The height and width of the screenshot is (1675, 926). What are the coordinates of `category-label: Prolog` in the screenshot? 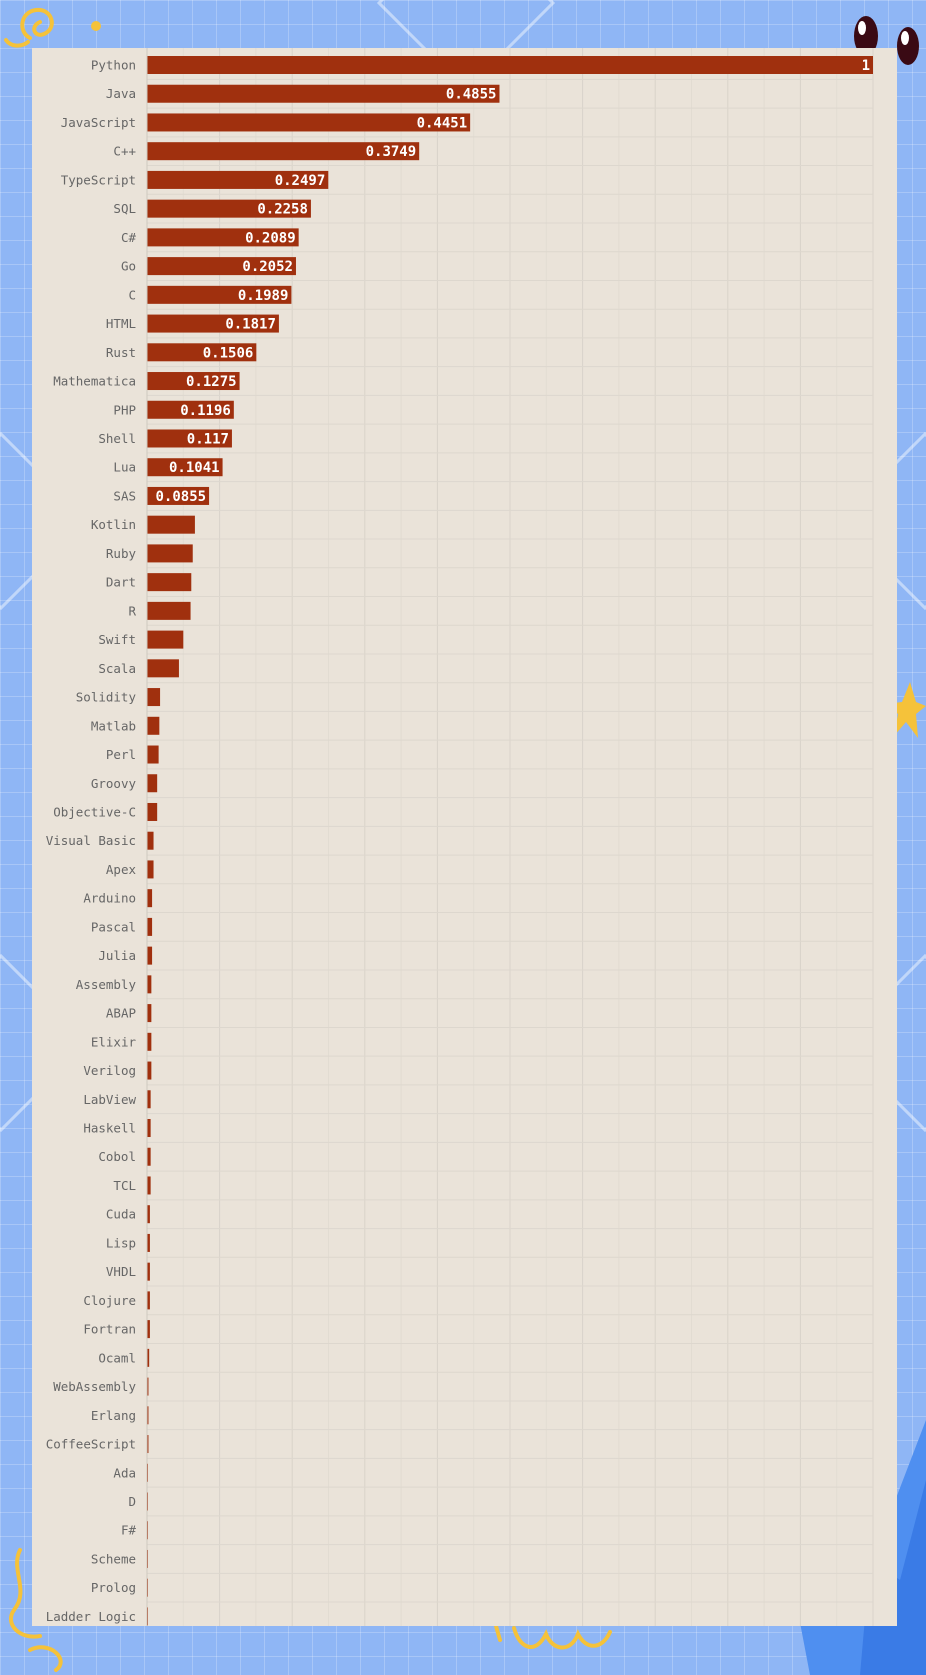 It's located at (113, 1587).